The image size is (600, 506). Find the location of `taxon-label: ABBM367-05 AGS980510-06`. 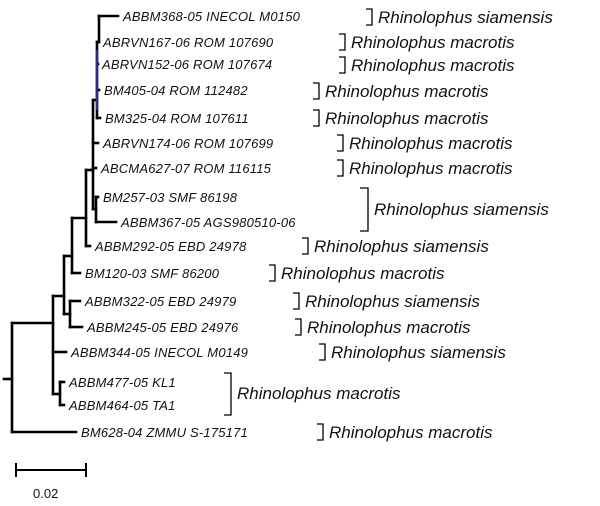

taxon-label: ABBM367-05 AGS980510-06 is located at coordinates (208, 222).